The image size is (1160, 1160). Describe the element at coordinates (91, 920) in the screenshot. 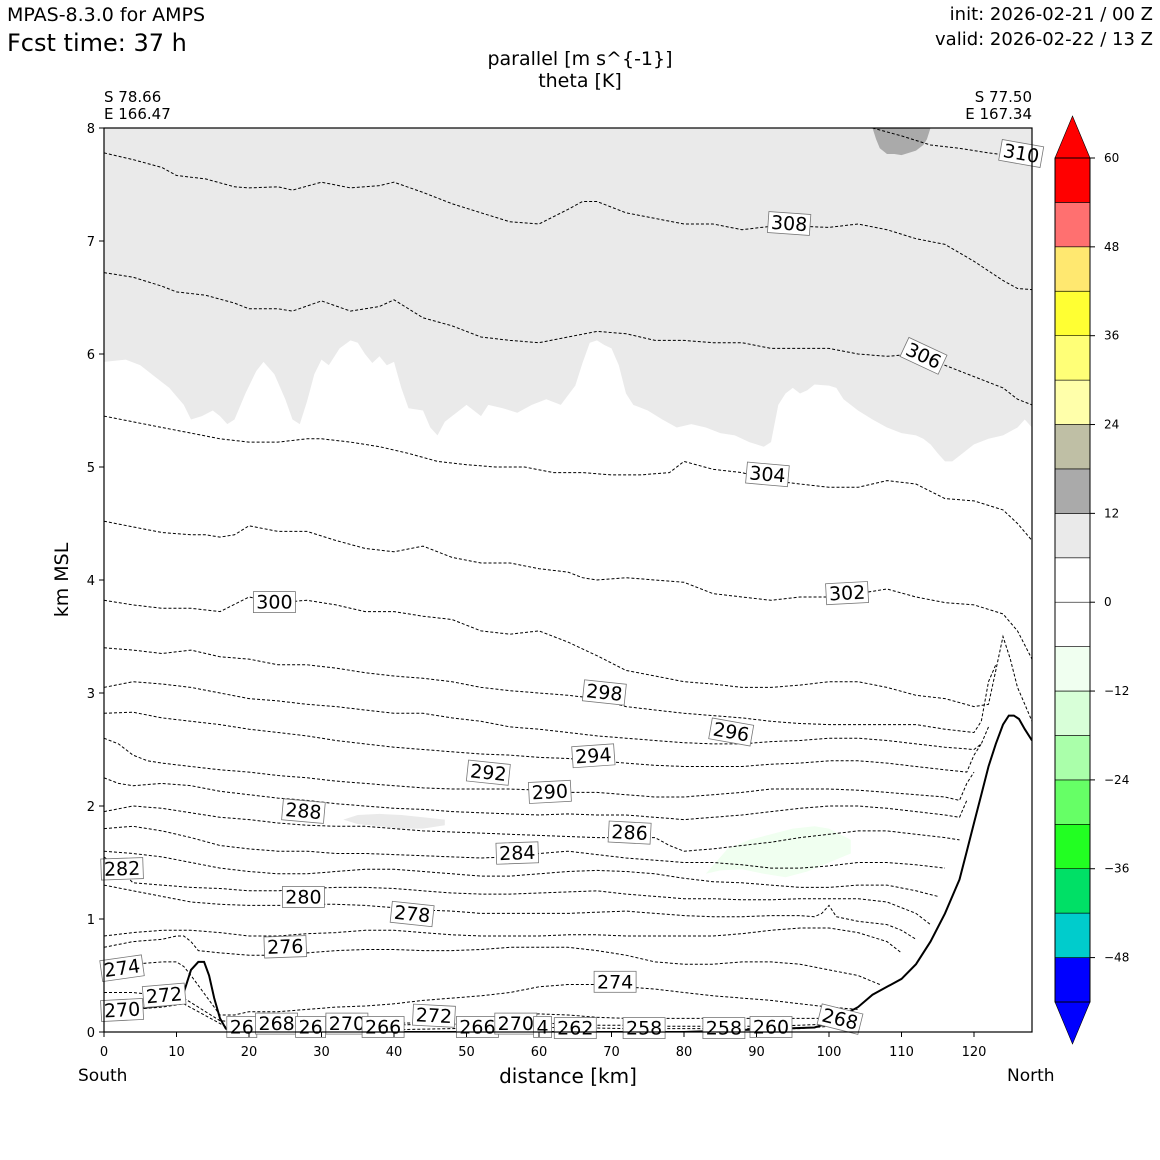

I see `y-tick-label: 1` at that location.